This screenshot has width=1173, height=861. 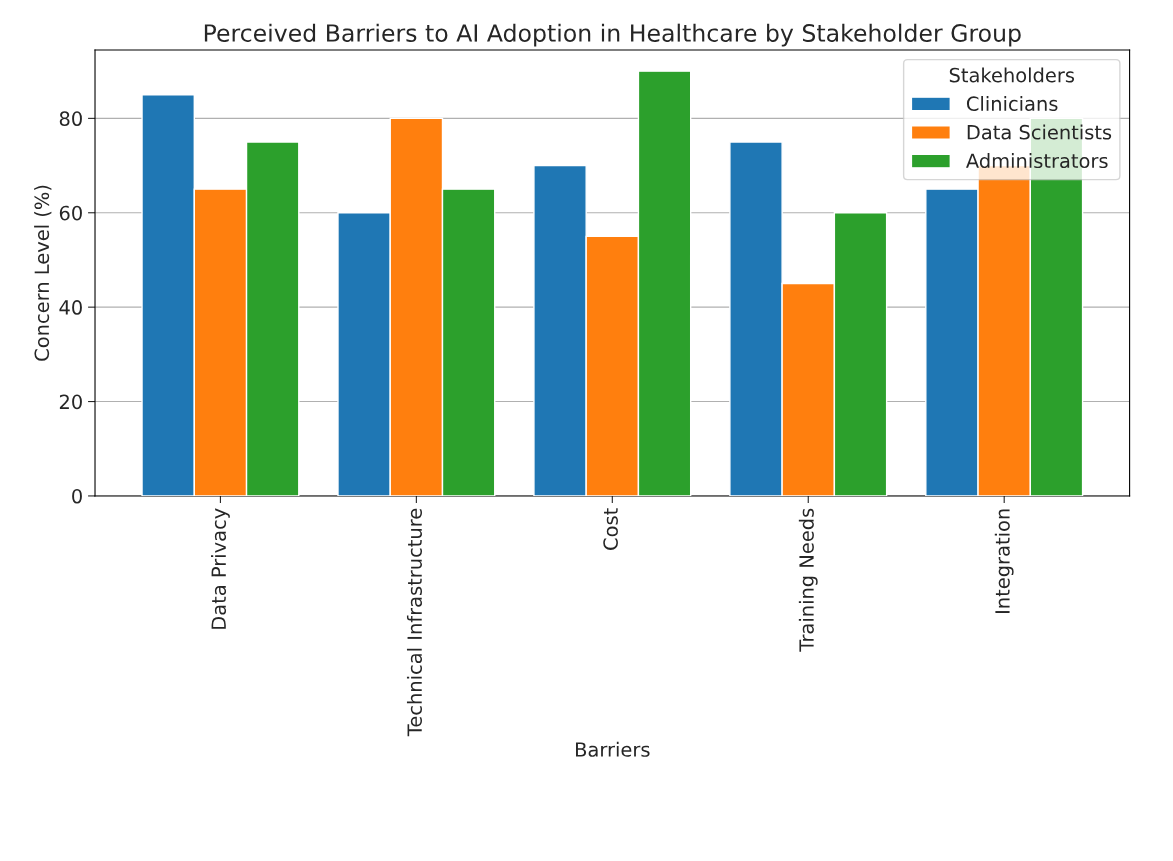 What do you see at coordinates (613, 749) in the screenshot?
I see `x-axis-title: Barriers` at bounding box center [613, 749].